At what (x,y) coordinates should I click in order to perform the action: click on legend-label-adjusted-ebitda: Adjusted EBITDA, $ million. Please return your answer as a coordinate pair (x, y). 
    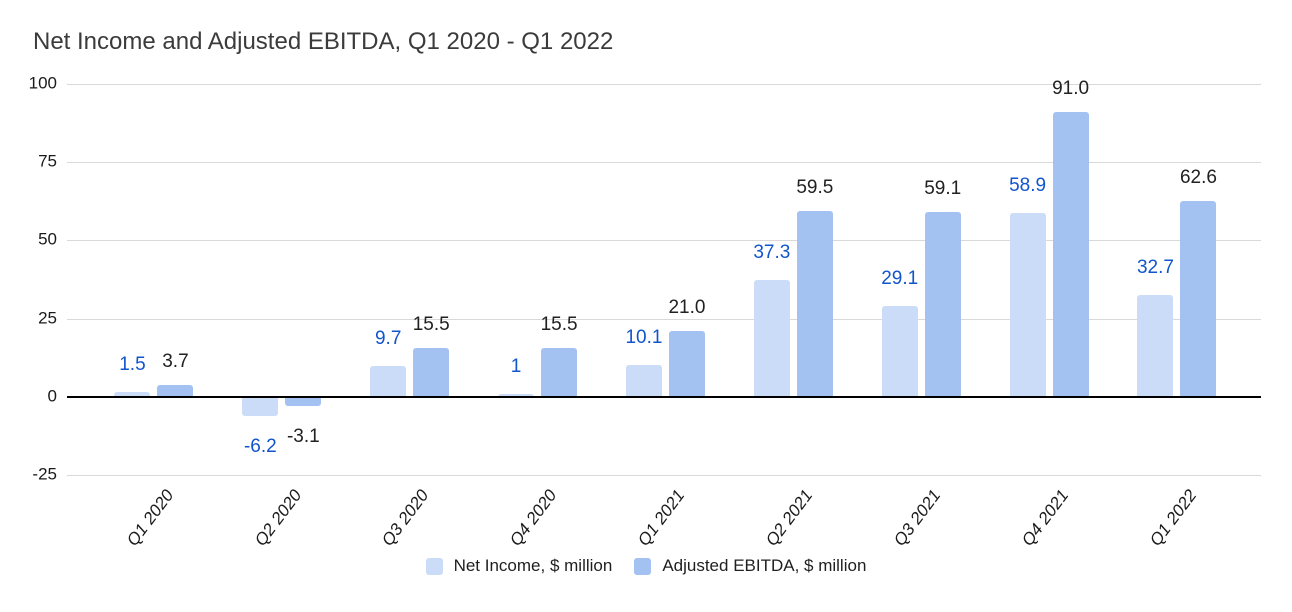
    Looking at the image, I should click on (764, 565).